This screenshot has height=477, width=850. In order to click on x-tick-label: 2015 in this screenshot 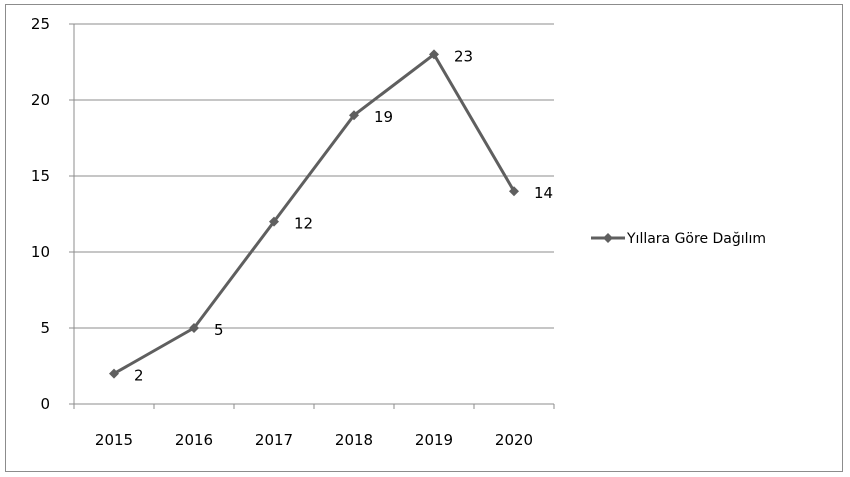, I will do `click(114, 440)`.